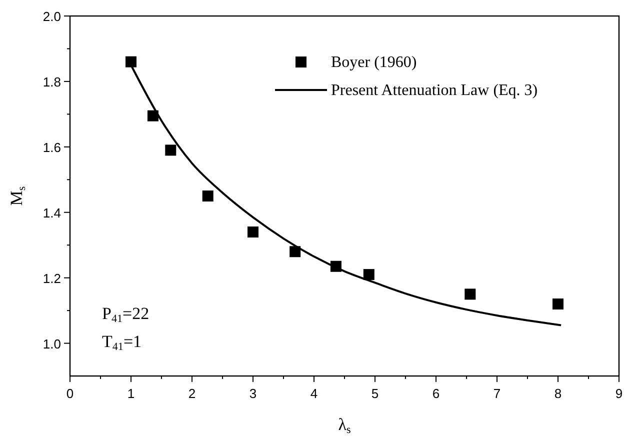 The height and width of the screenshot is (444, 628). I want to click on y-tick-label: 1.8, so click(51, 82).